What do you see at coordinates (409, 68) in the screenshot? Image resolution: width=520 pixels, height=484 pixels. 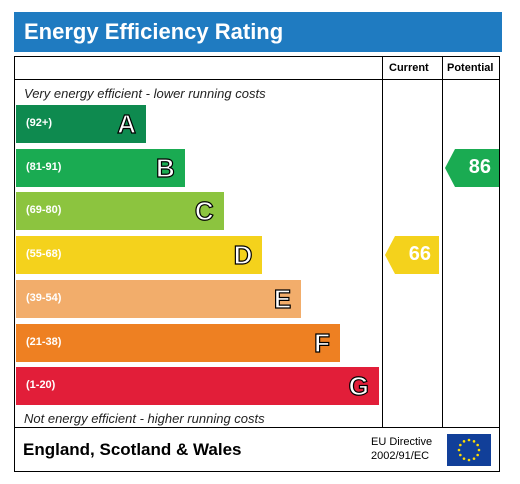 I see `current-column-header: Current` at bounding box center [409, 68].